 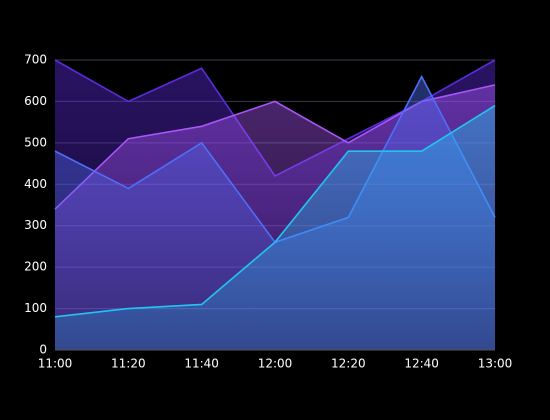 What do you see at coordinates (35, 225) in the screenshot?
I see `y-tick-label: 300` at bounding box center [35, 225].